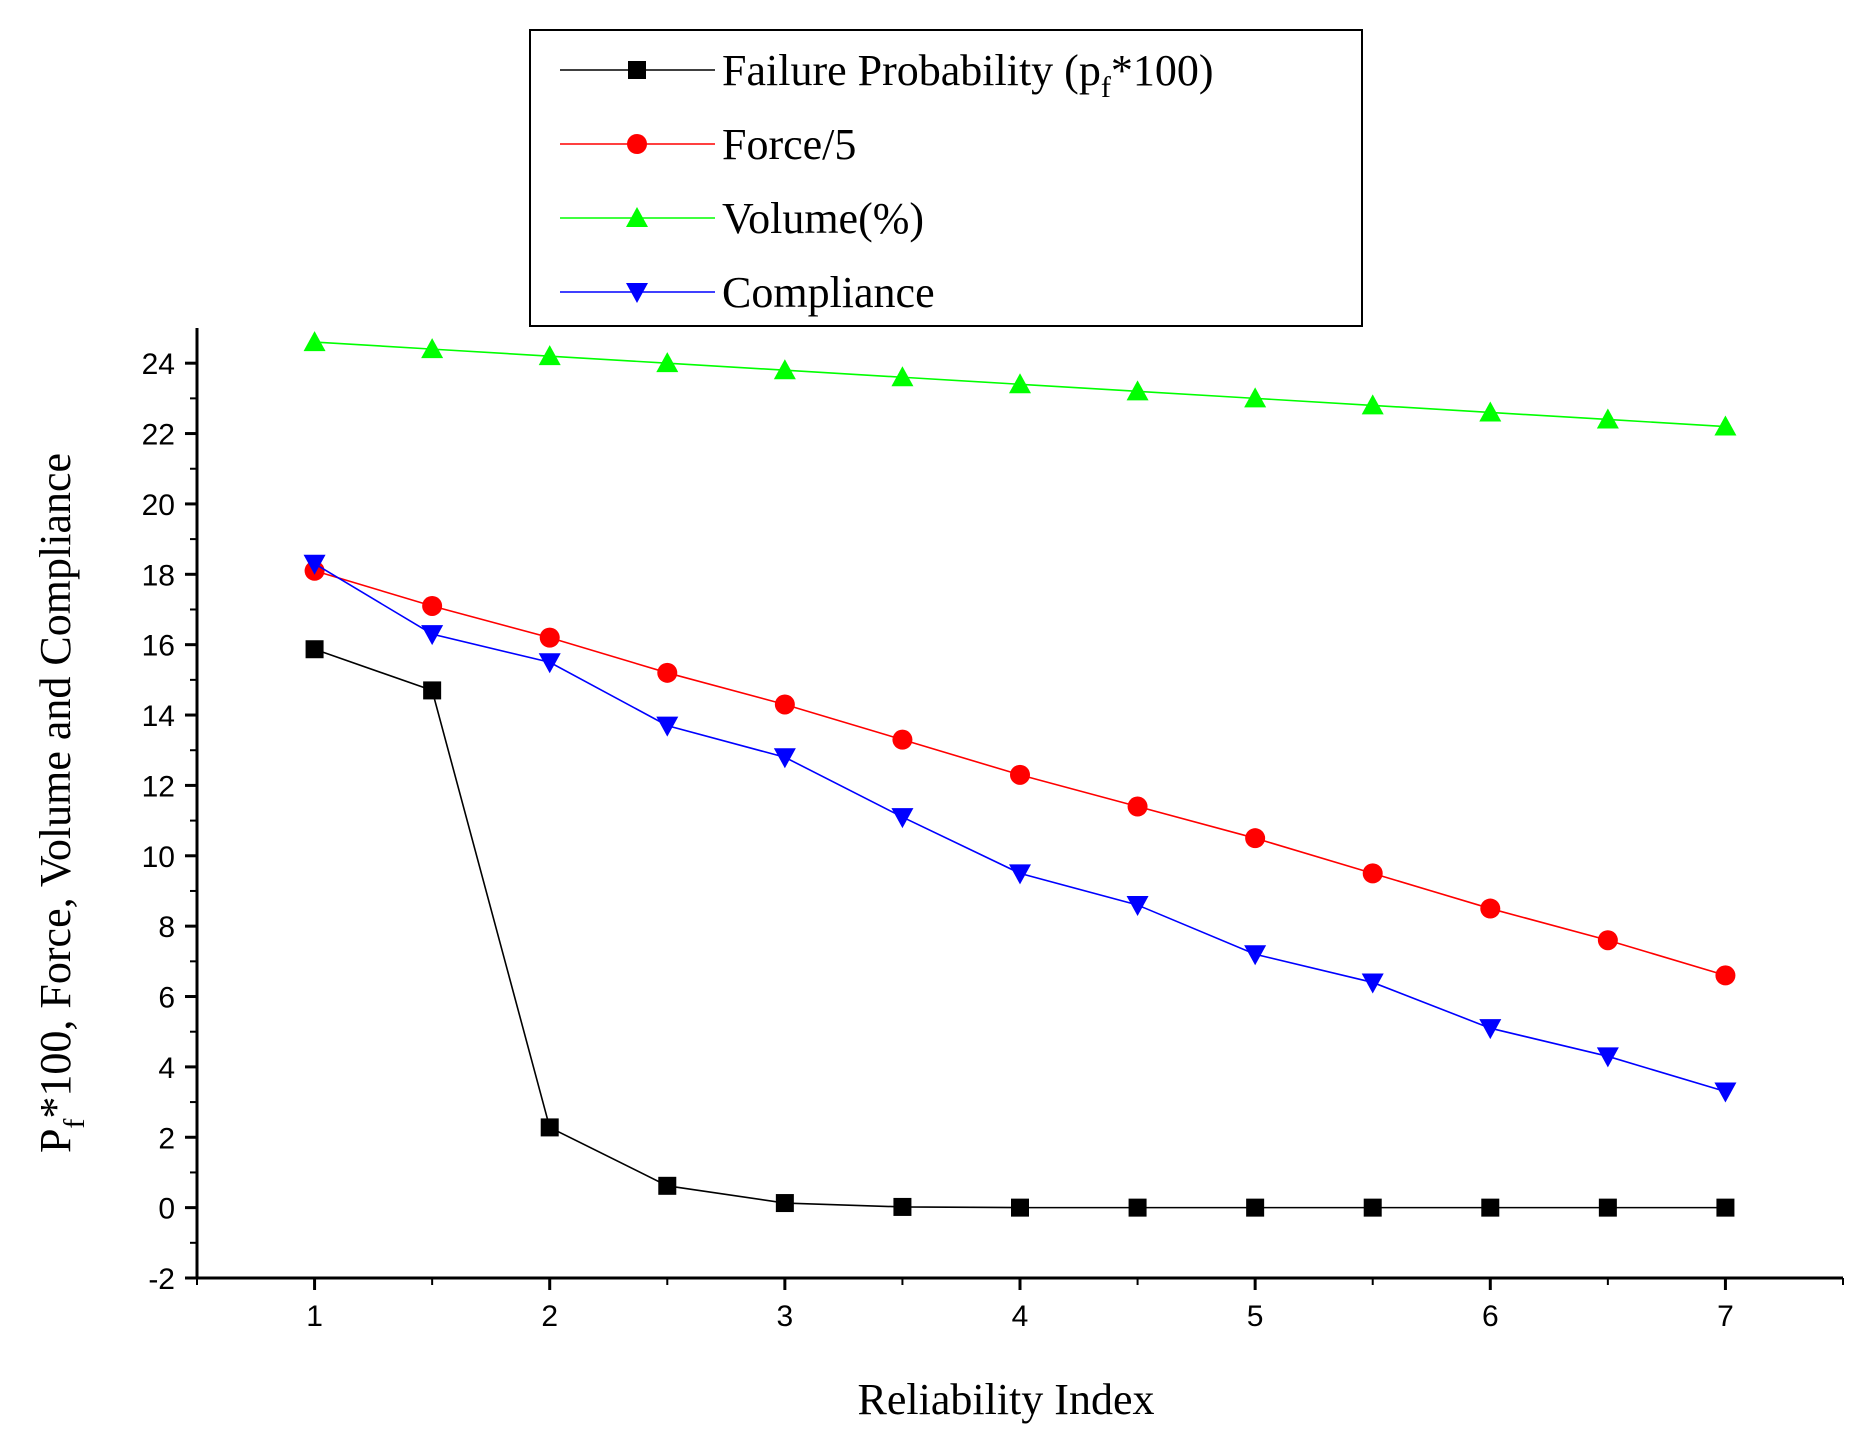 Image resolution: width=1870 pixels, height=1452 pixels. What do you see at coordinates (549, 1316) in the screenshot?
I see `x-tick-label: 2` at bounding box center [549, 1316].